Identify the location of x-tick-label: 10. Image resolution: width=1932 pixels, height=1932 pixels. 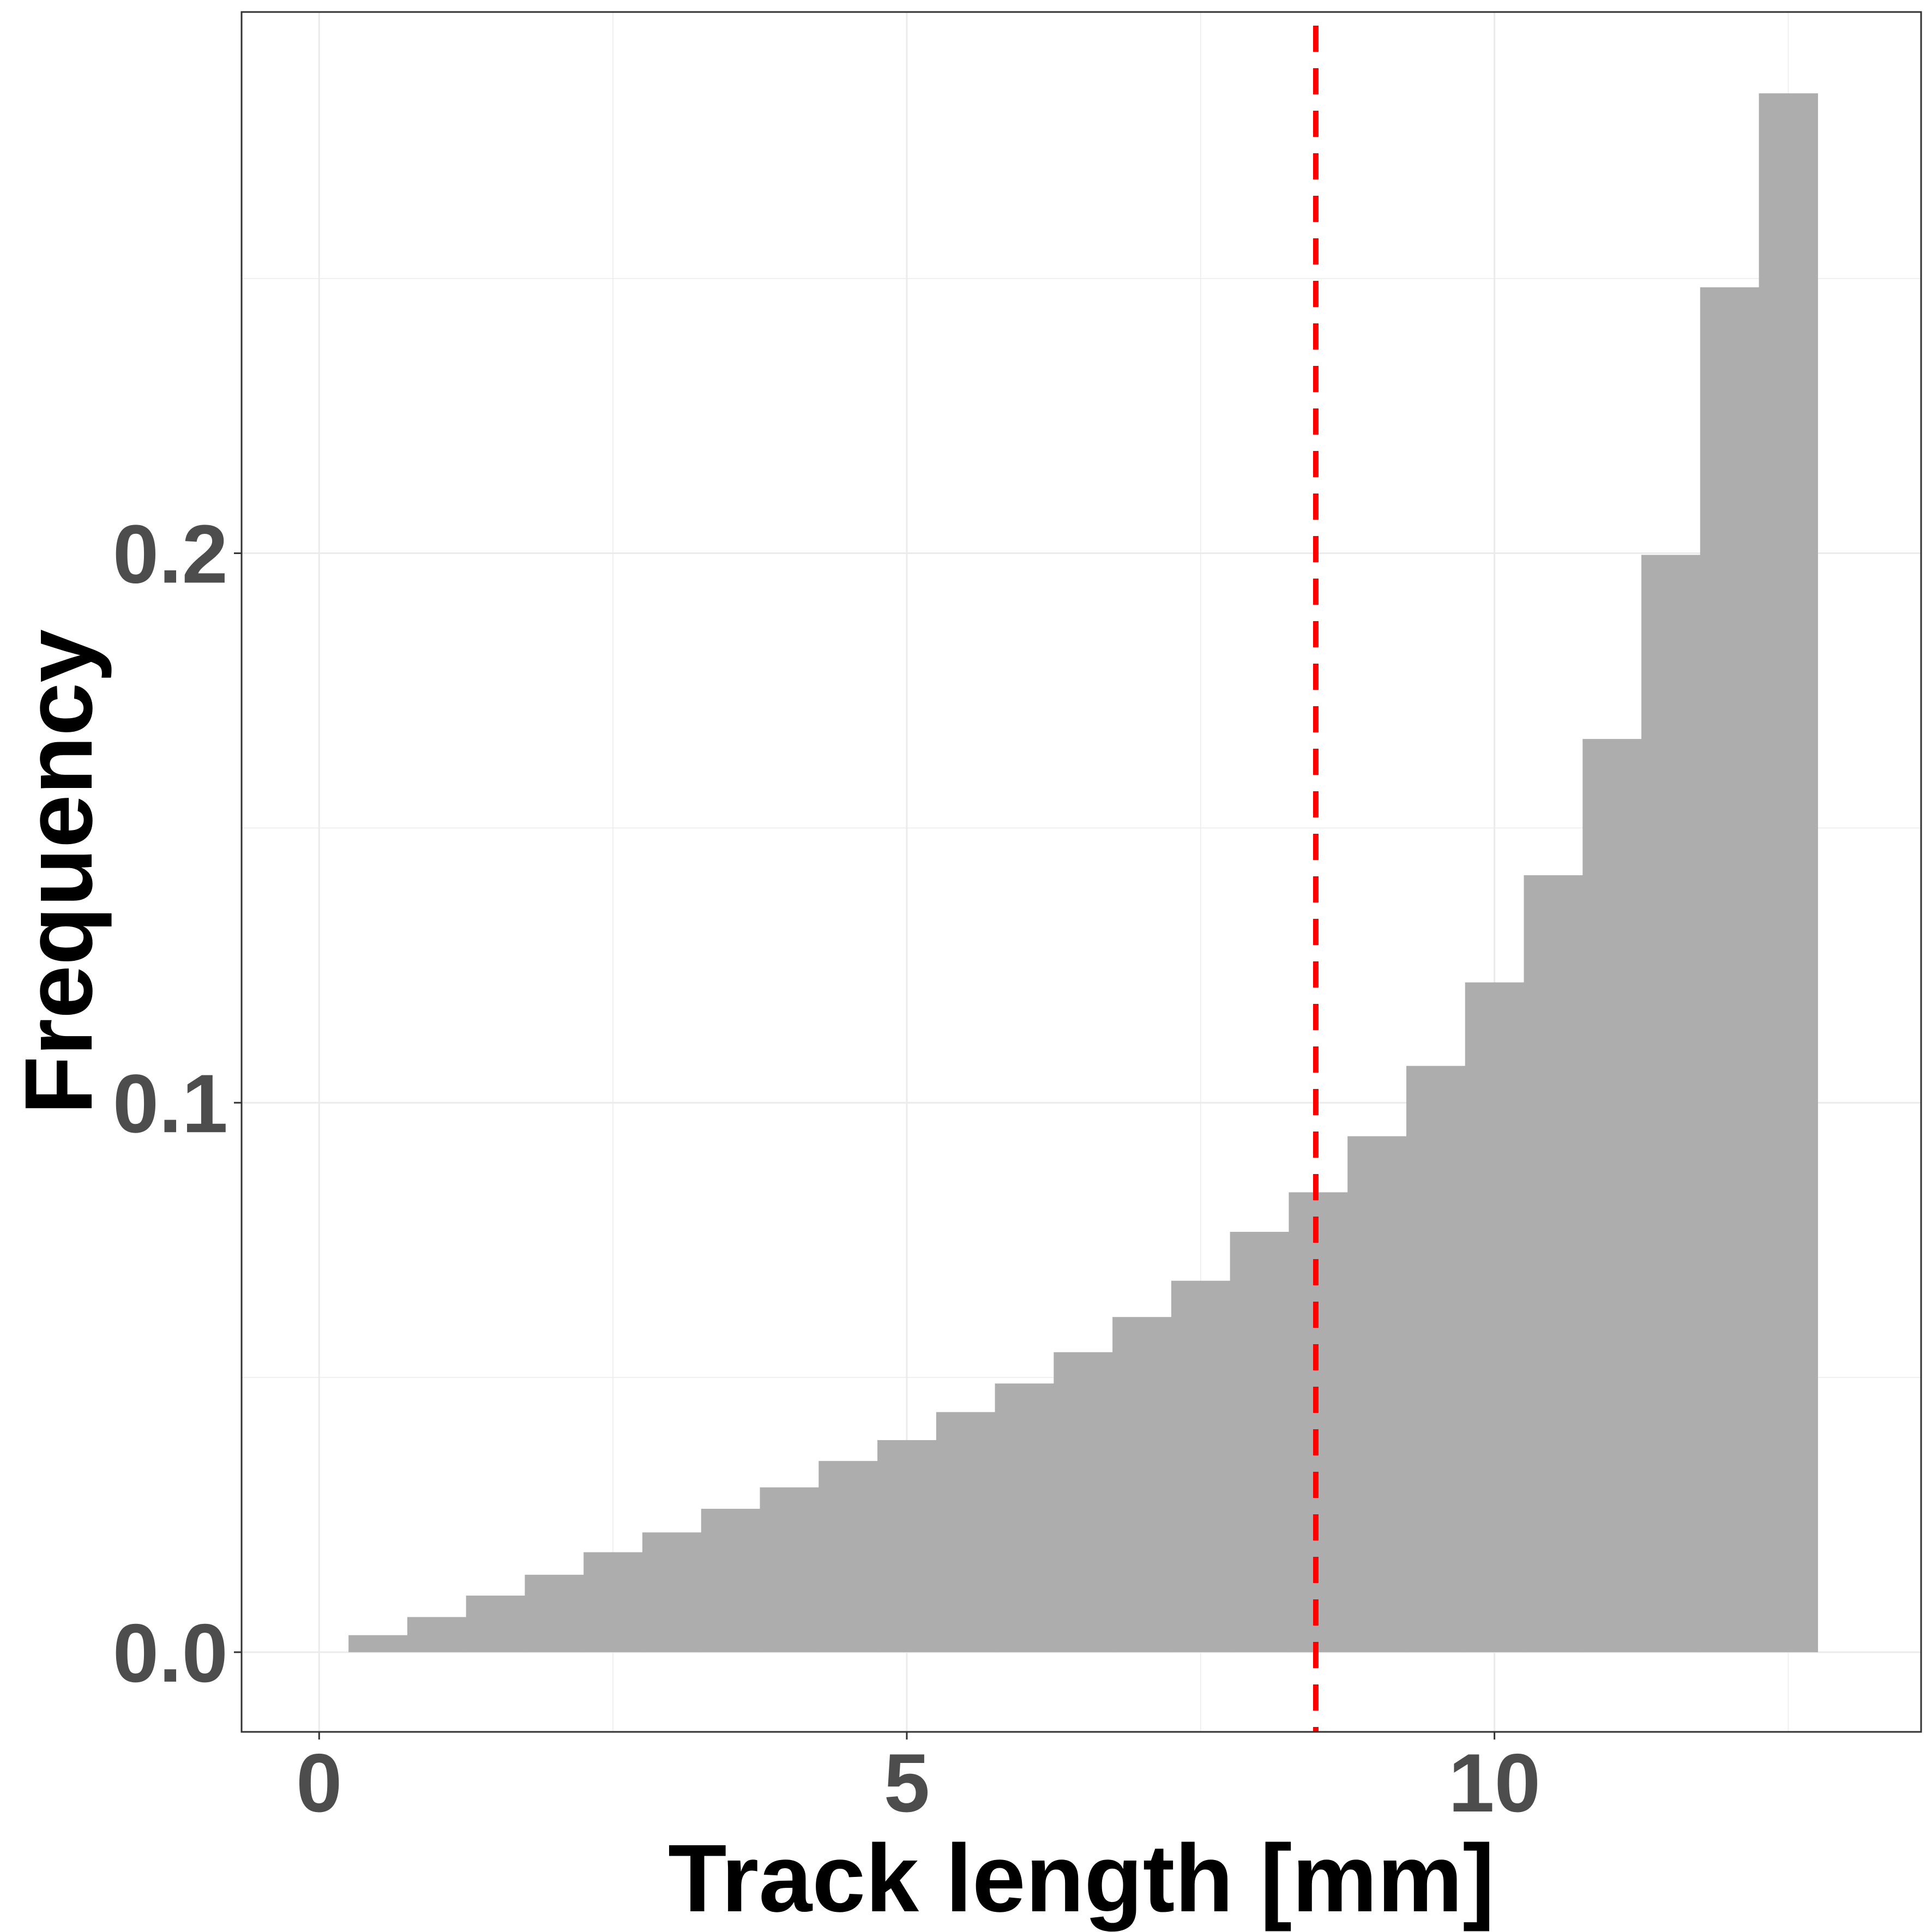
(1494, 1783).